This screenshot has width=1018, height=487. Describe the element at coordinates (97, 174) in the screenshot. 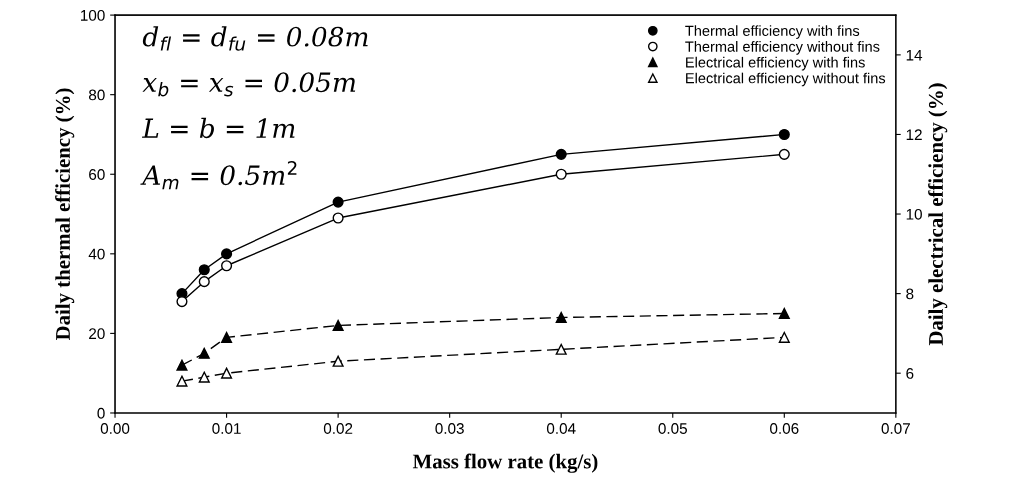

I see `y-tick-label: 60` at that location.